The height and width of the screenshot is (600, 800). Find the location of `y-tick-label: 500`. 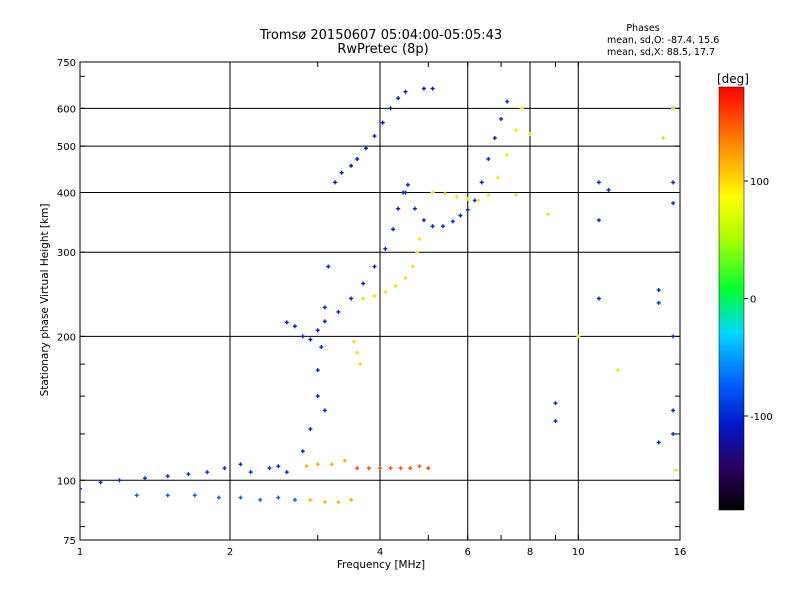

y-tick-label: 500 is located at coordinates (66, 147).